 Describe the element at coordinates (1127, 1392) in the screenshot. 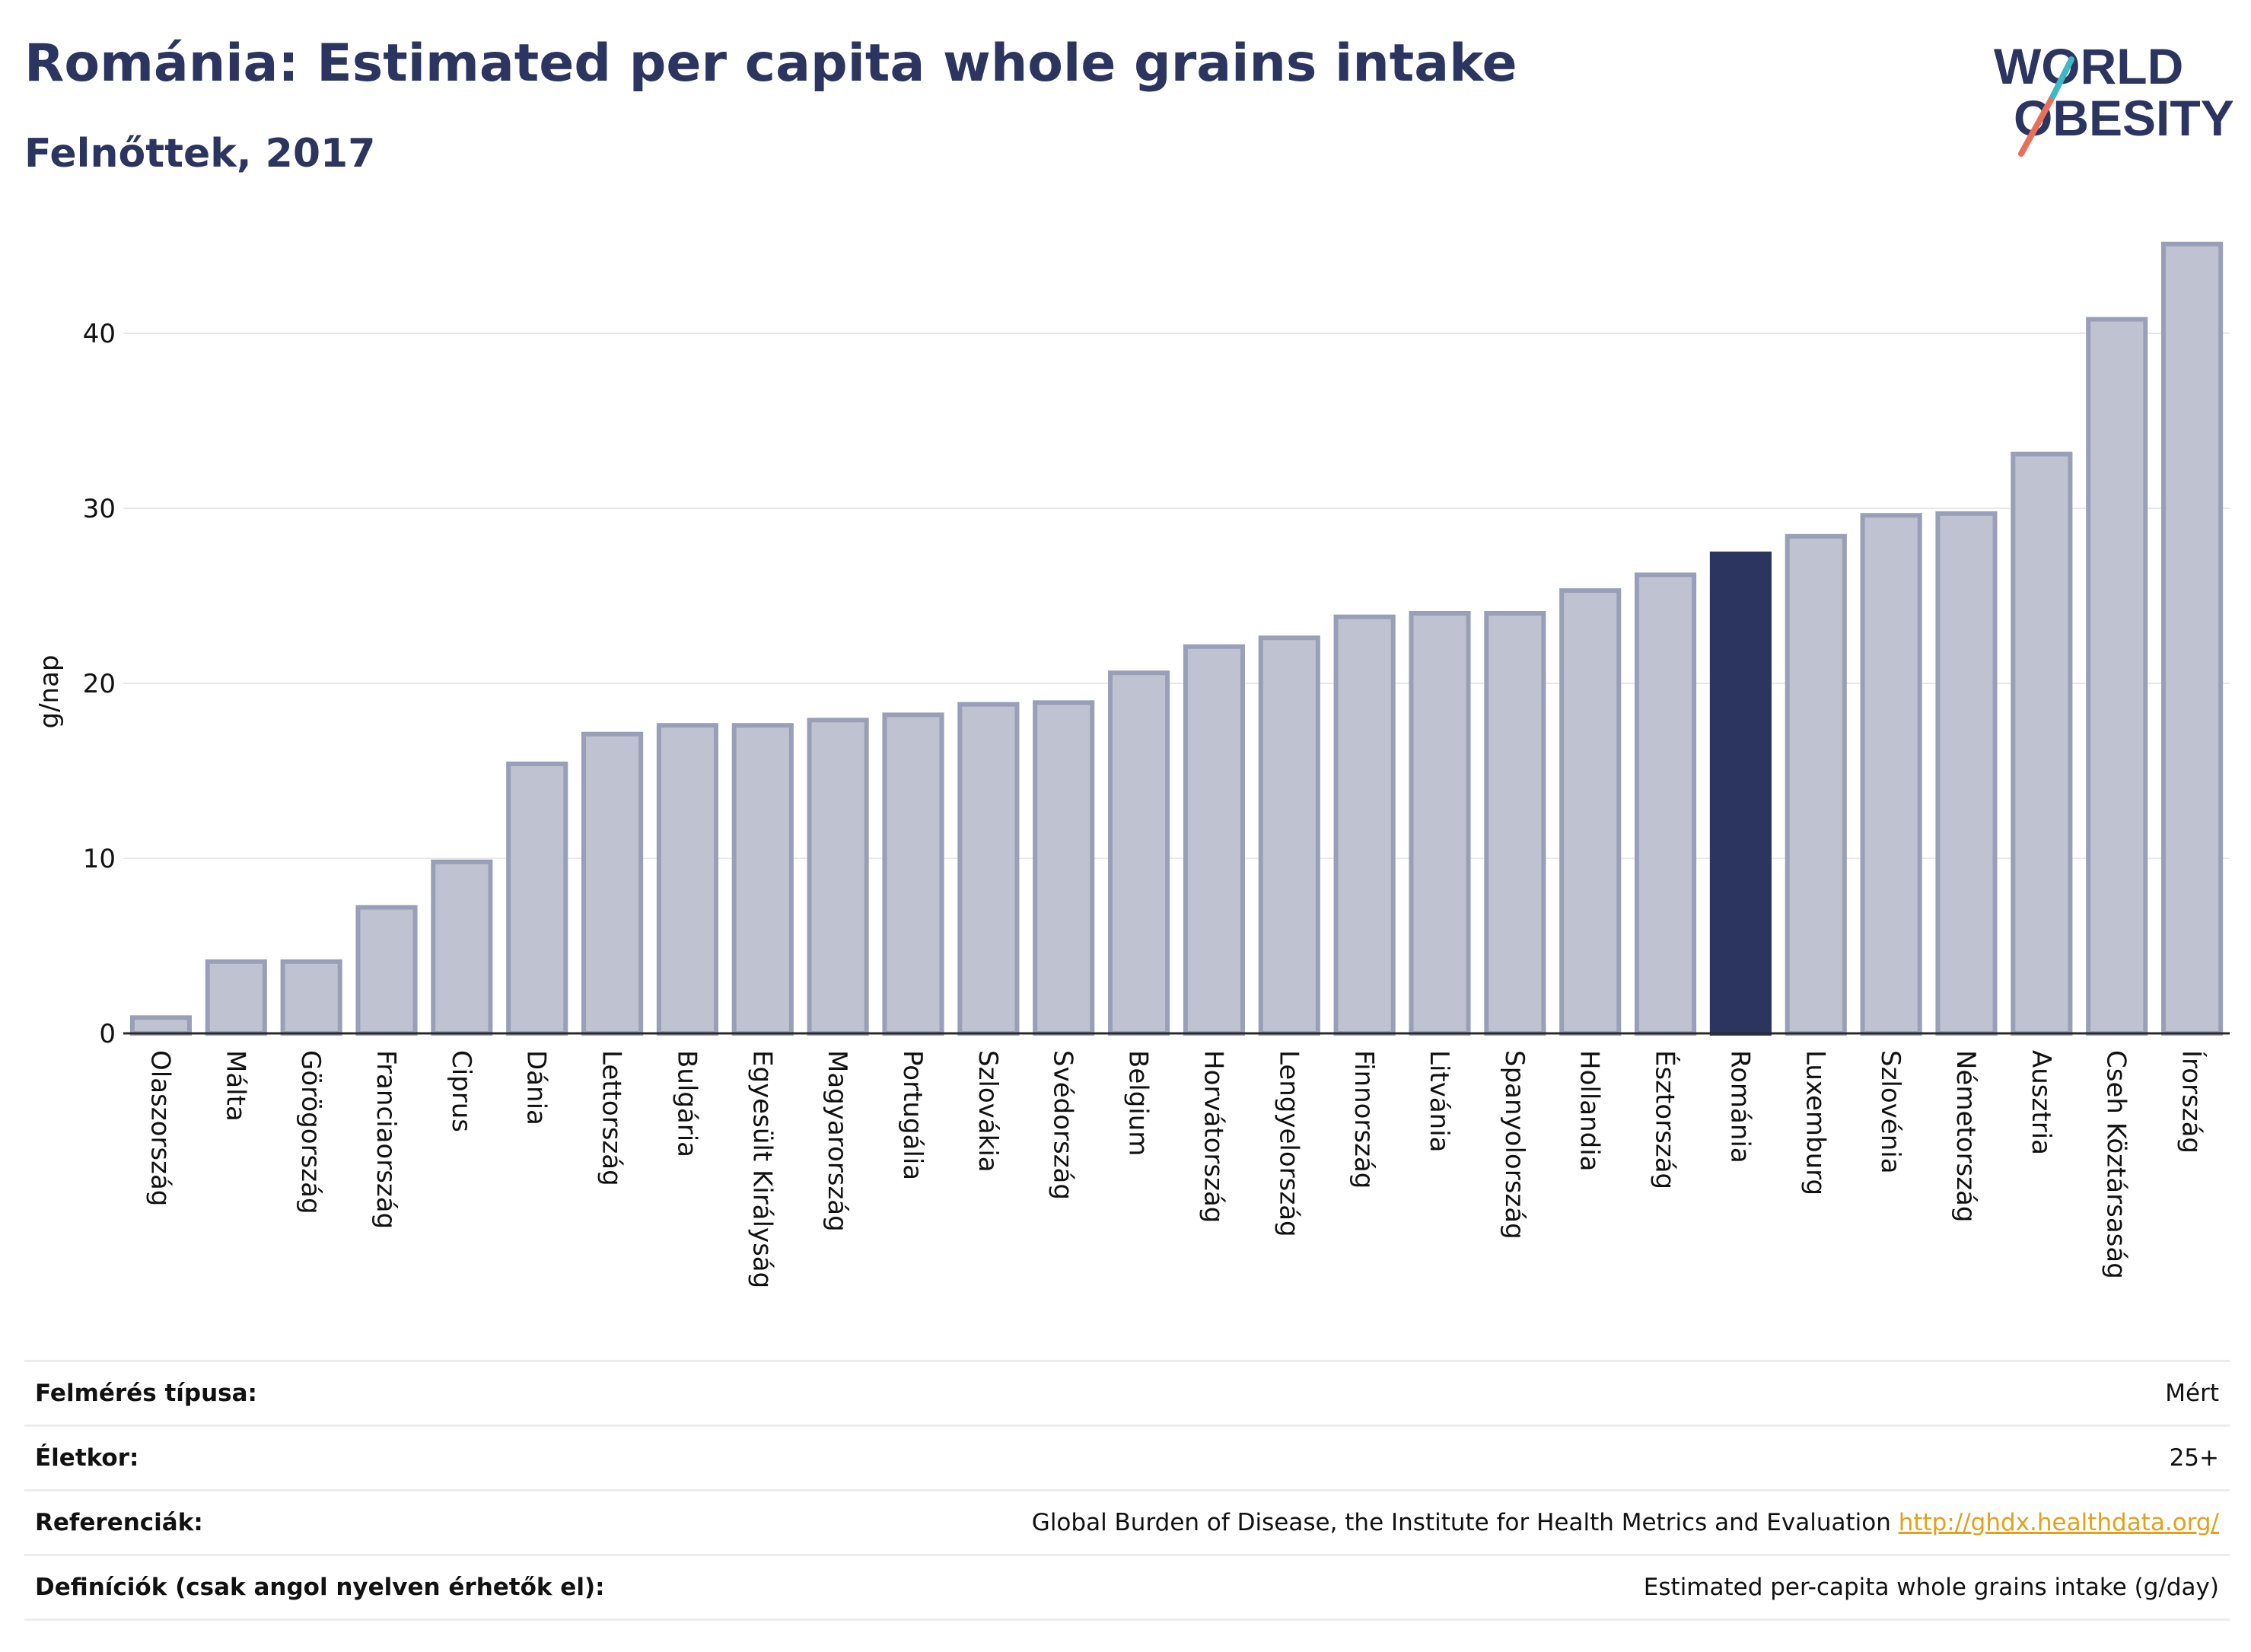

I see `info-row-survey-type: Felmérés típusa: Mért` at that location.